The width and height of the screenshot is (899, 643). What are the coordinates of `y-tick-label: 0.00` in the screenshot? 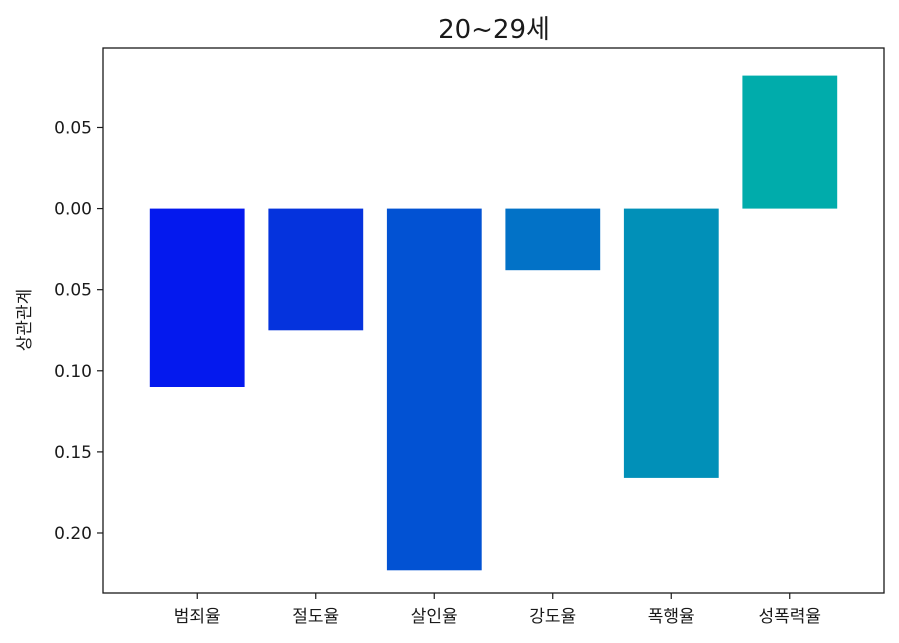 It's located at (73, 210).